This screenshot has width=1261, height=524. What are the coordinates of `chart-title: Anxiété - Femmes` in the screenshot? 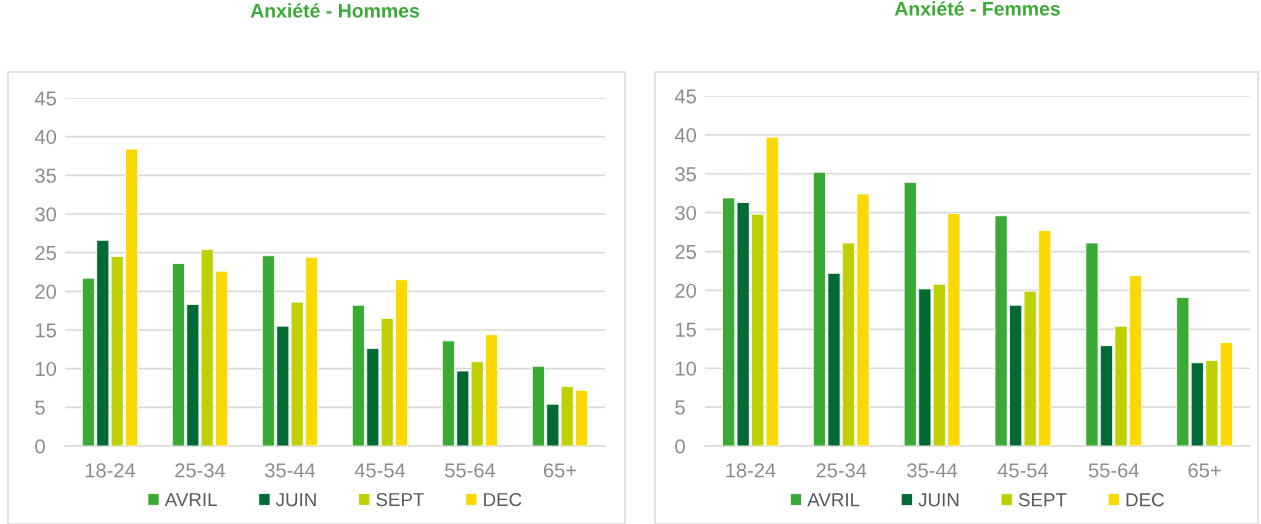 It's located at (977, 8).